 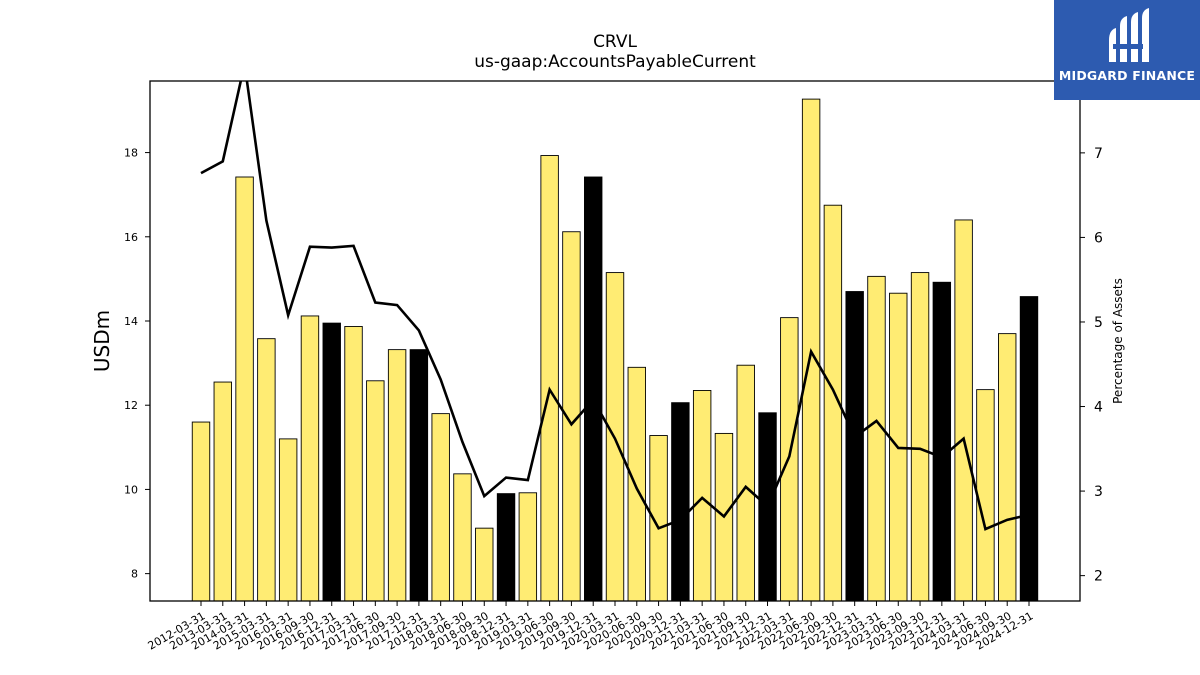 What do you see at coordinates (1098, 154) in the screenshot?
I see `y2-tick-label: 7` at bounding box center [1098, 154].